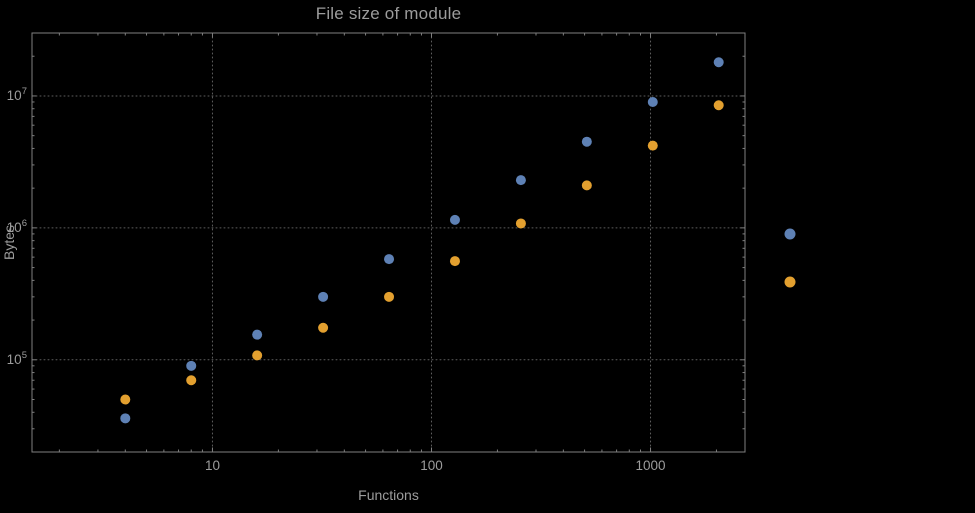 The height and width of the screenshot is (513, 975). Describe the element at coordinates (790, 234) in the screenshot. I see `legend-marker-blue` at that location.